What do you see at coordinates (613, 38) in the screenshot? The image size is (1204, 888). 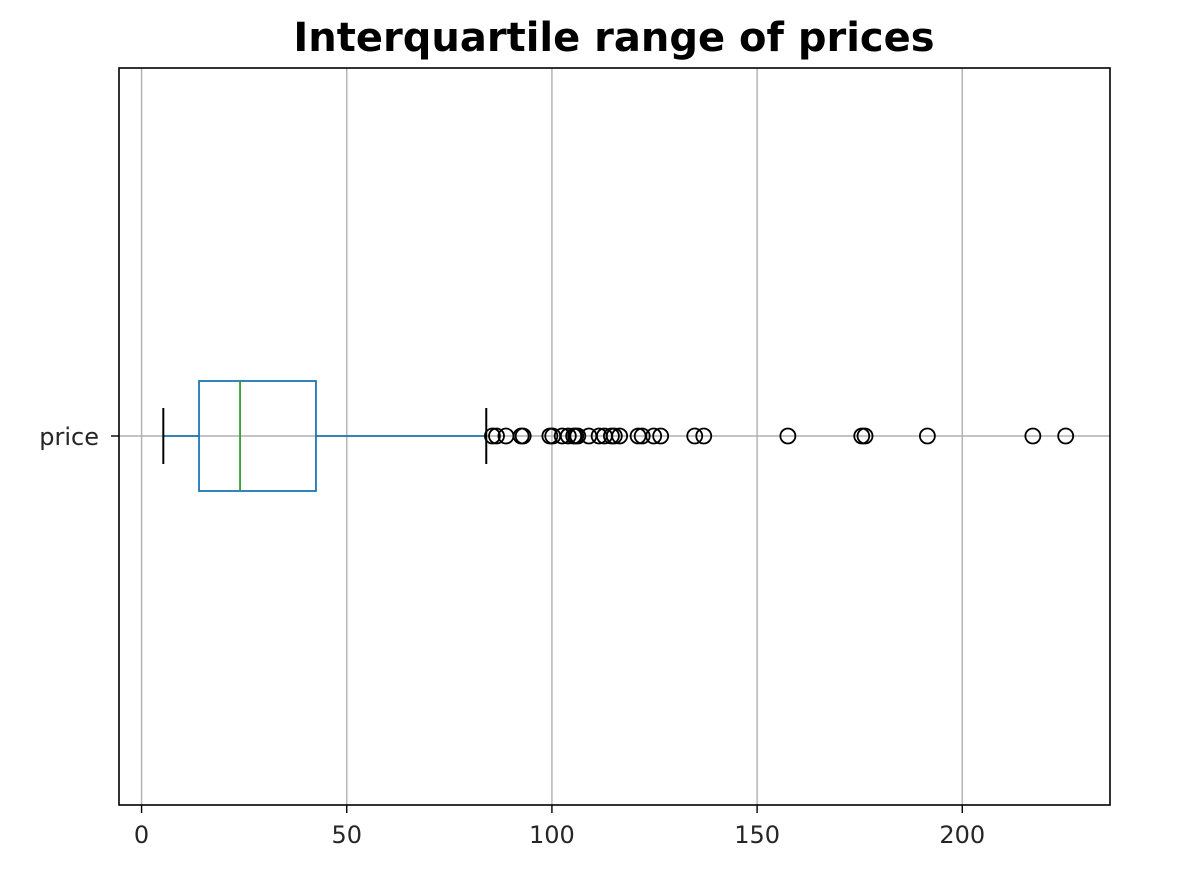 I see `chart-title: Interquartile range of prices` at bounding box center [613, 38].